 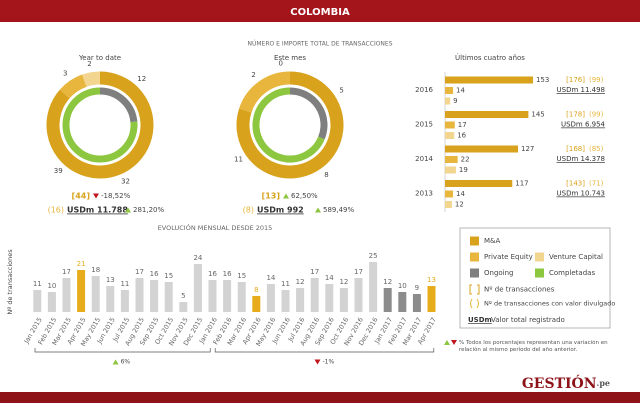 What do you see at coordinates (248, 210) in the screenshot?
I see `value-count: (8)` at bounding box center [248, 210].